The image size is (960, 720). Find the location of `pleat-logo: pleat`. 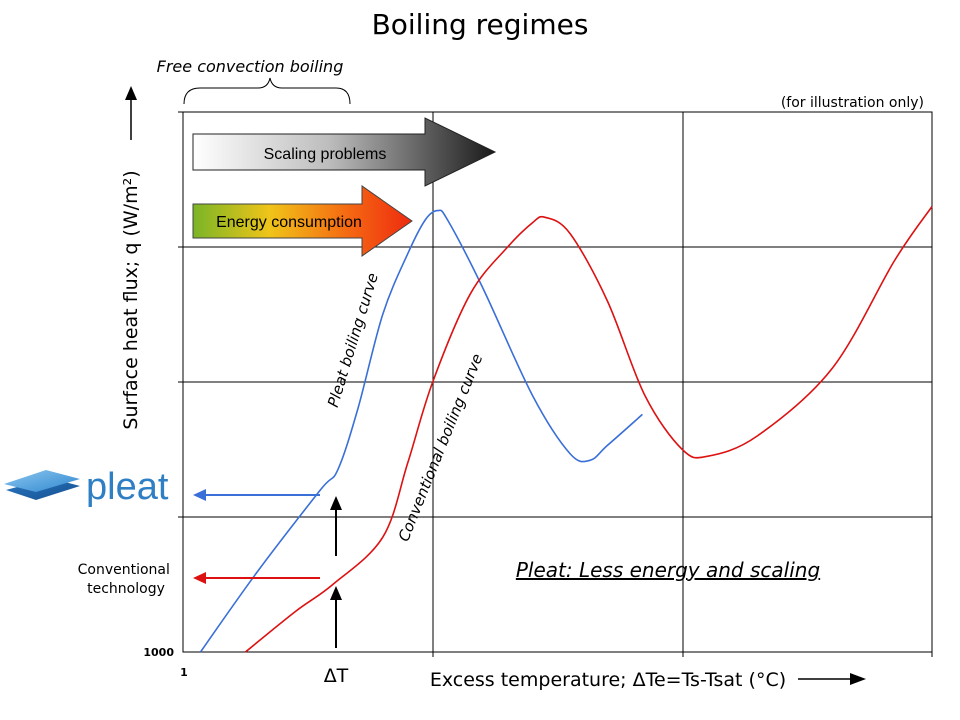

pleat-logo: pleat is located at coordinates (86, 487).